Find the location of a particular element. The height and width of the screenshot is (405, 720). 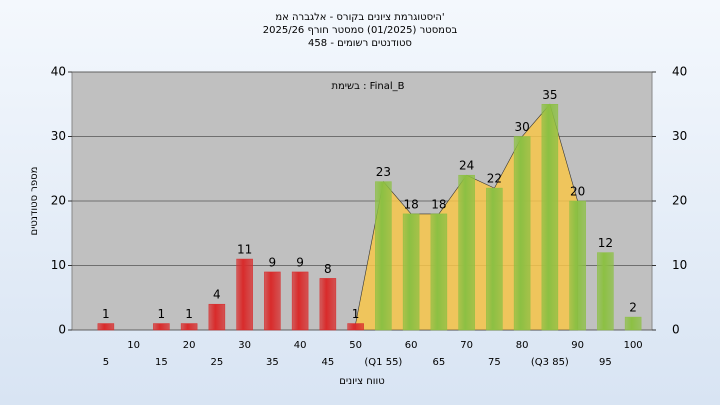

x-axis-label: טווח ציונים is located at coordinates (361, 381).